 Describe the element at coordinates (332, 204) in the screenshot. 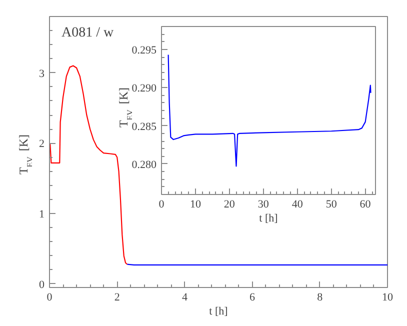

I see `x-tick-label: 50` at that location.